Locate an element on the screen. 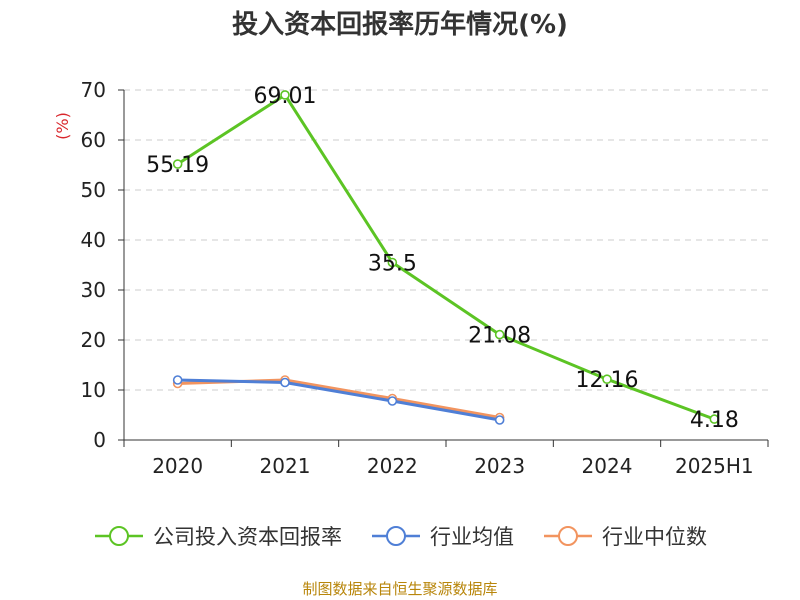 The image size is (800, 600). chart-title: 投入资本回报率历年情况(%) is located at coordinates (400, 25).